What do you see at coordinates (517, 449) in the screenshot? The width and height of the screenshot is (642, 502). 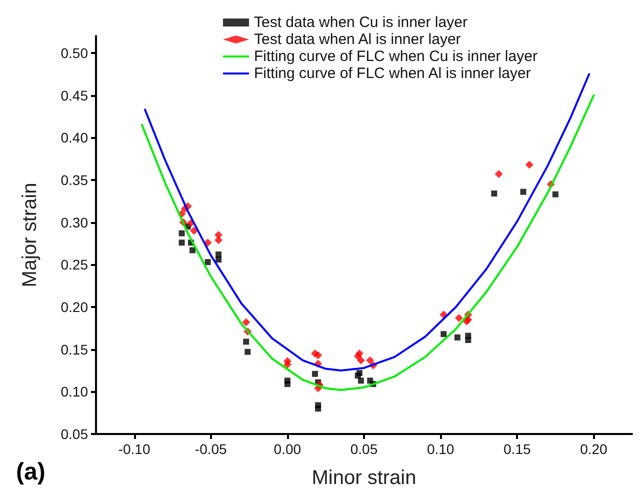 I see `x-tick-label: 0.15` at bounding box center [517, 449].